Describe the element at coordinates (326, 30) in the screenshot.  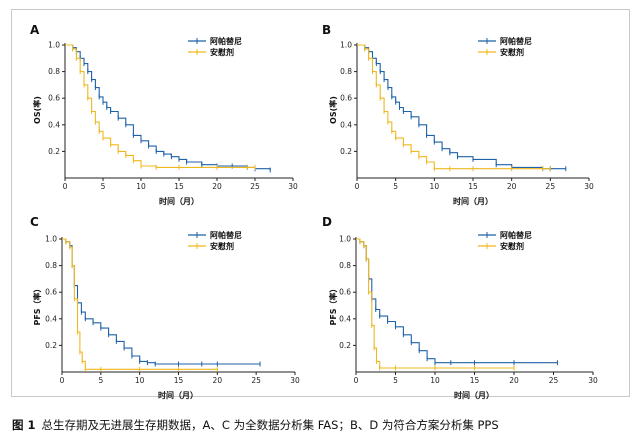
I see `panel-letter: B` at that location.